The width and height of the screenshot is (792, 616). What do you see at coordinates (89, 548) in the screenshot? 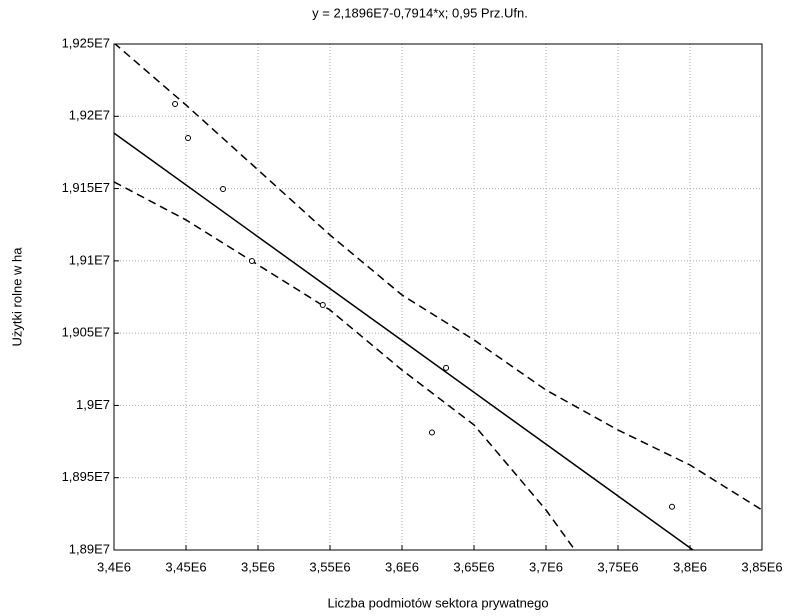
I see `y-tick-label: 1,89E7` at bounding box center [89, 548].